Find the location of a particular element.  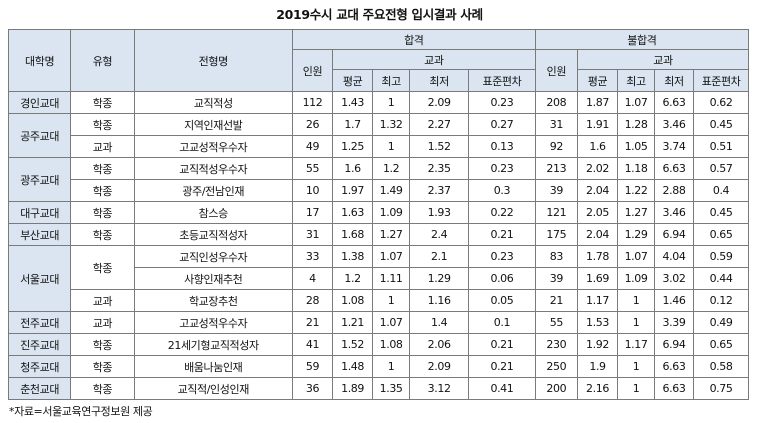

track-cell: 광주/전남인재 is located at coordinates (213, 190).